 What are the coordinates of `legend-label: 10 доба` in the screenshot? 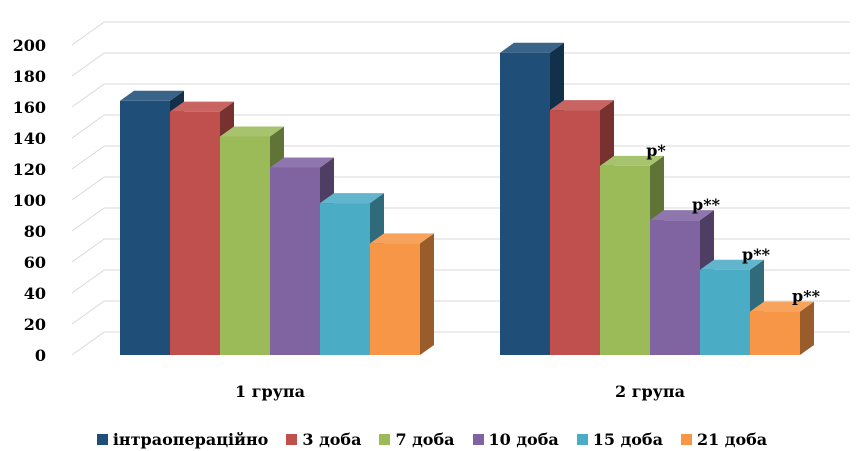 It's located at (523, 439).